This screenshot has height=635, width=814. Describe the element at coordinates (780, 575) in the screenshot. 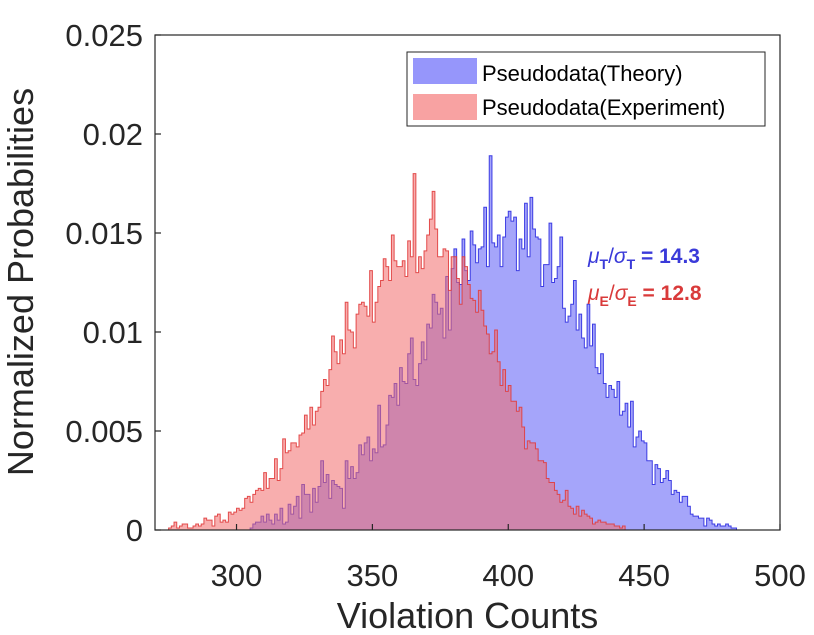

I see `x-tick-label: 500` at that location.